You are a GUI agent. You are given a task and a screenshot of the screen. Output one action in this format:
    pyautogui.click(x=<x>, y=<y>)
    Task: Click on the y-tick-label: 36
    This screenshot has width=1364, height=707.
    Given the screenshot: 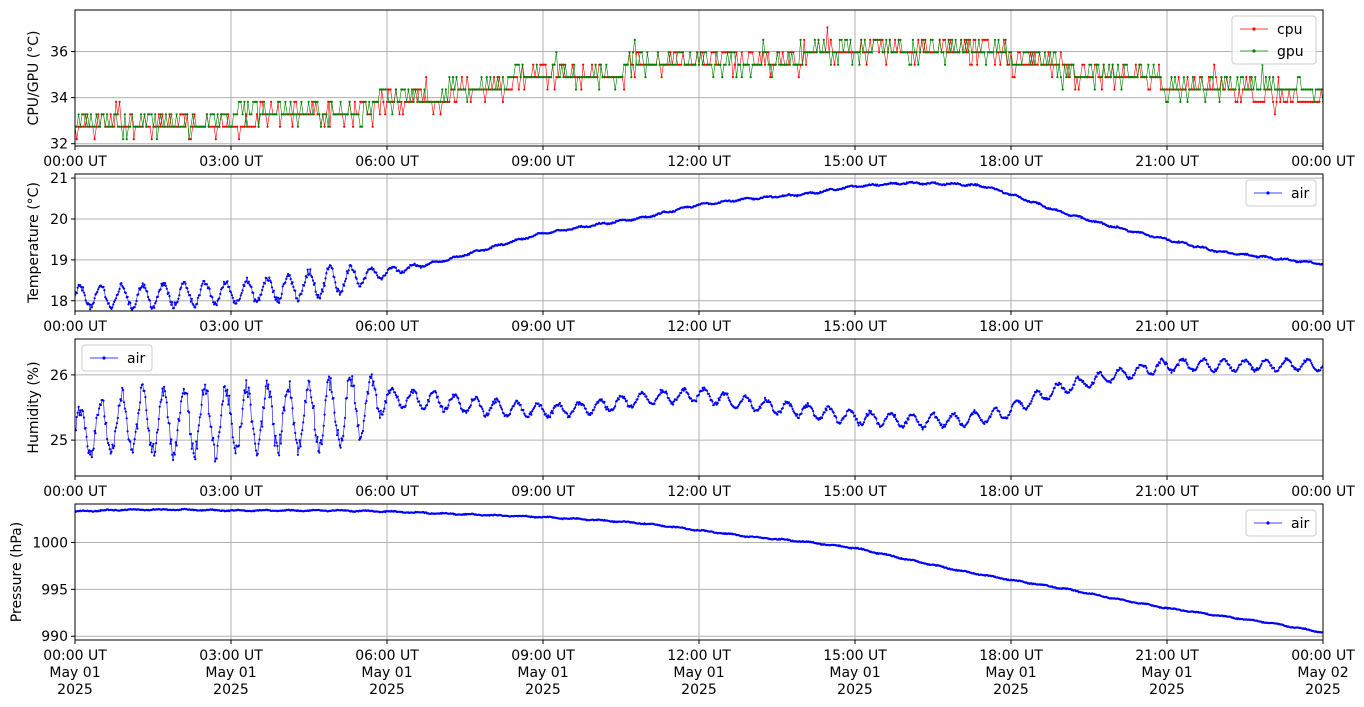 What is the action you would take?
    pyautogui.click(x=59, y=52)
    